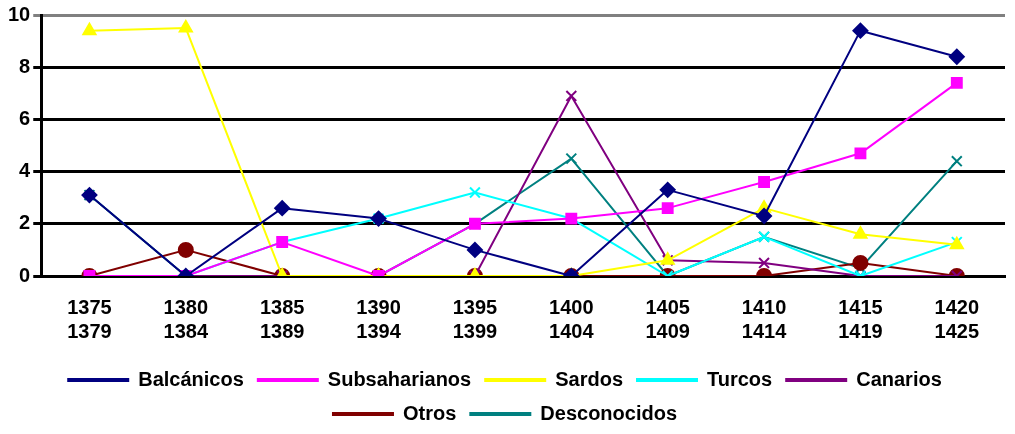  What do you see at coordinates (475, 318) in the screenshot?
I see `x-tick-label: 1395 1399` at bounding box center [475, 318].